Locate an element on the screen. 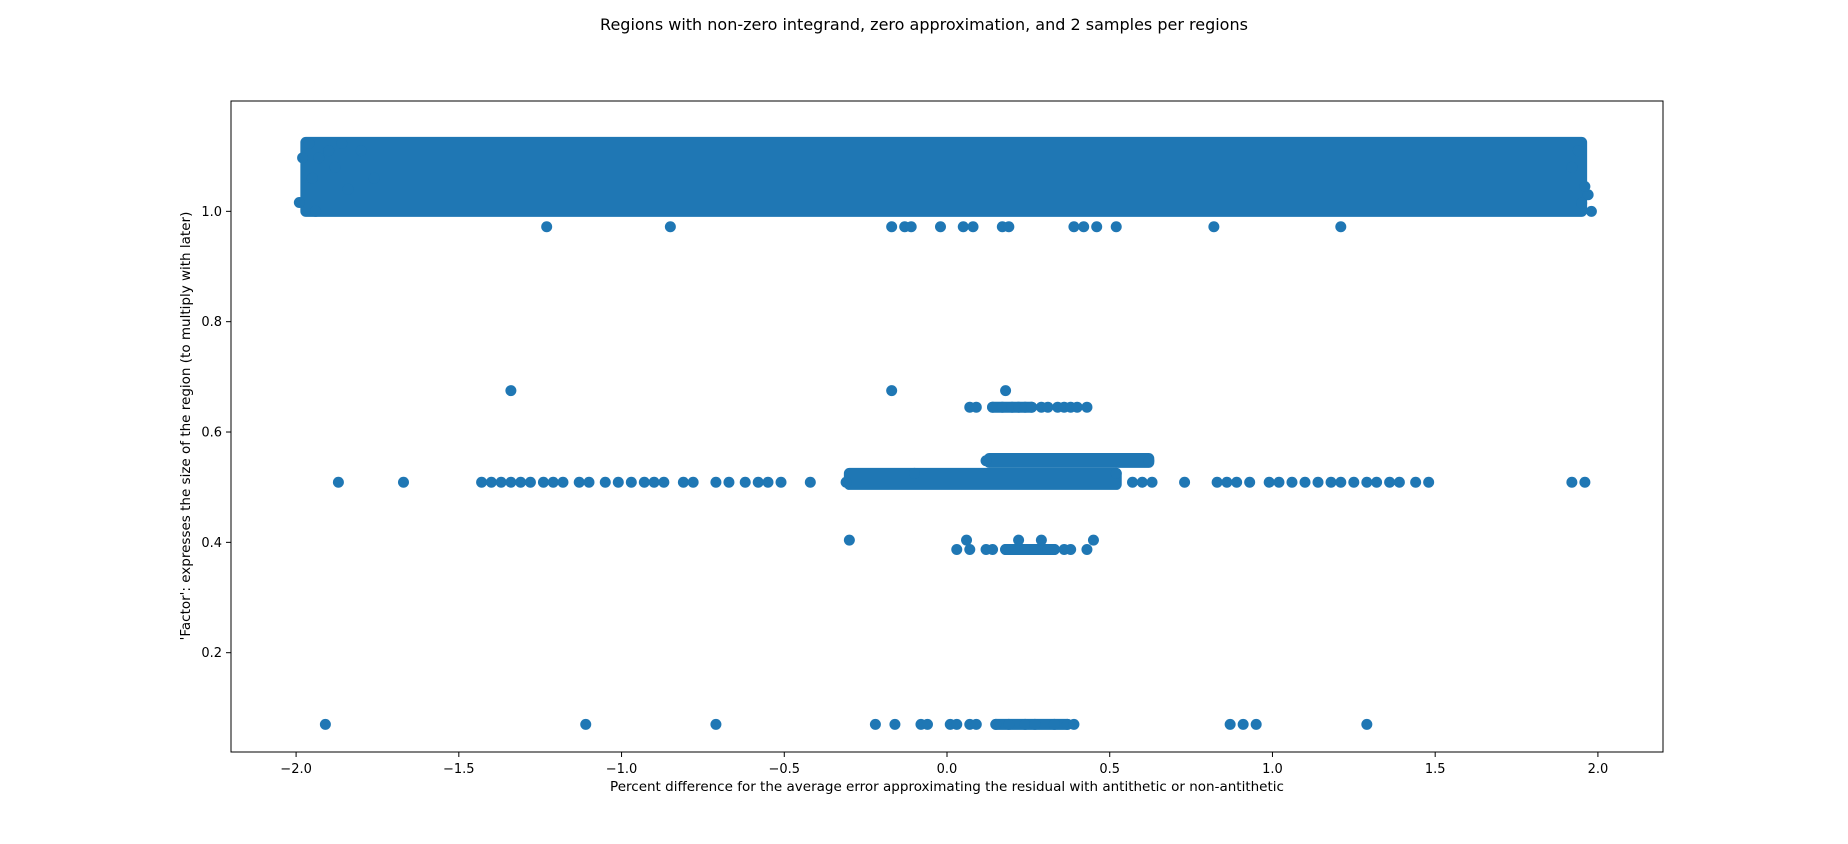 This screenshot has height=844, width=1848. x-tick-label: −0.5 is located at coordinates (784, 769).